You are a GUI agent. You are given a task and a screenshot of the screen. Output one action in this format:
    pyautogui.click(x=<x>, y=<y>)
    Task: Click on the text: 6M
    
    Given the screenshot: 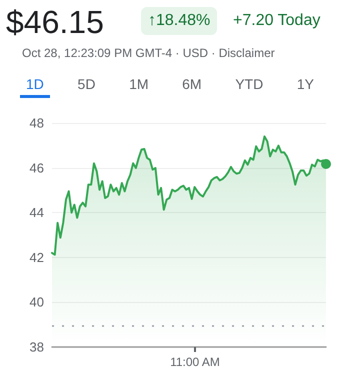 What is the action you would take?
    pyautogui.click(x=192, y=84)
    